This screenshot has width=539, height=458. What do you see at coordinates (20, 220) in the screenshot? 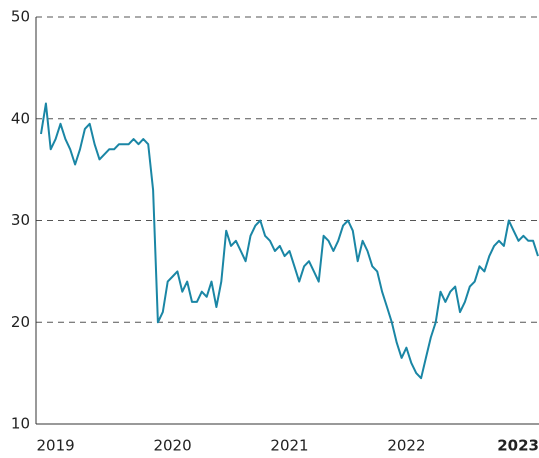
I see `y-tick-label: 30` at bounding box center [20, 220].